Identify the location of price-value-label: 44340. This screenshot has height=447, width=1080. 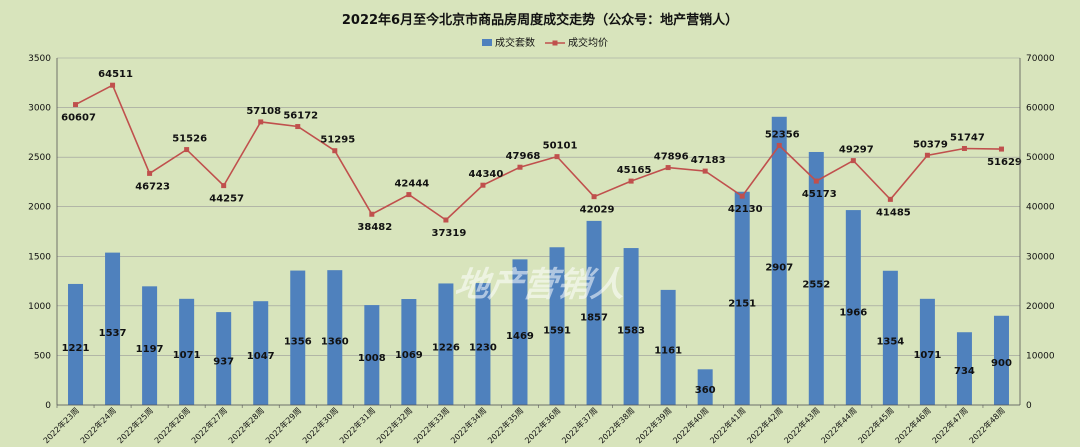
(486, 174).